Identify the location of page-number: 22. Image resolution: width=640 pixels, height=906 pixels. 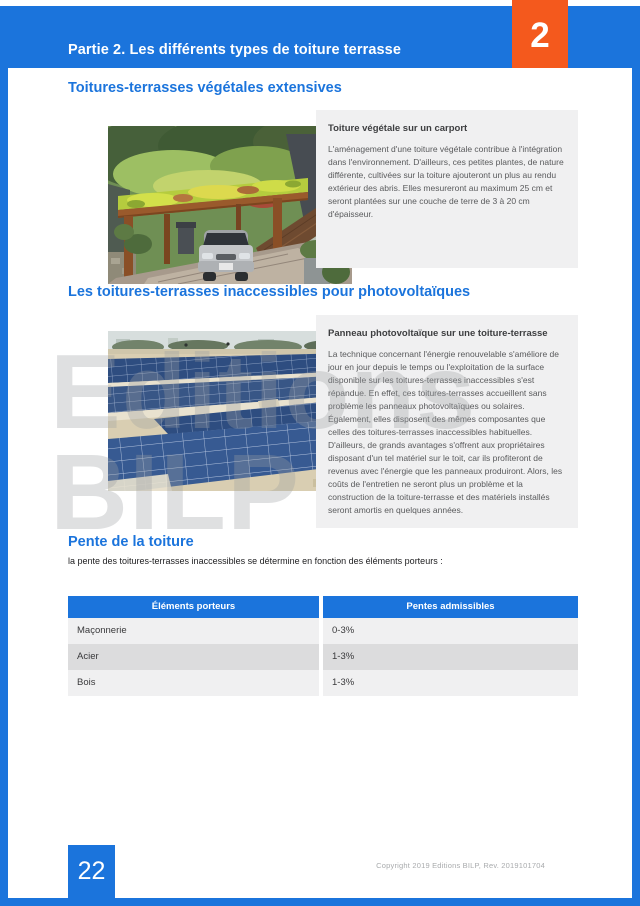
(91, 871).